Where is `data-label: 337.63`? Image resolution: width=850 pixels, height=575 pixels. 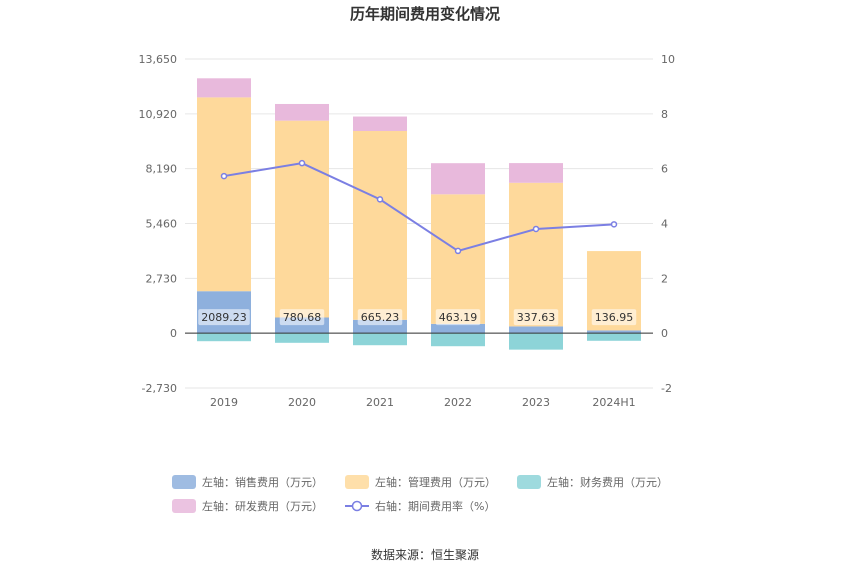 data-label: 337.63 is located at coordinates (536, 317).